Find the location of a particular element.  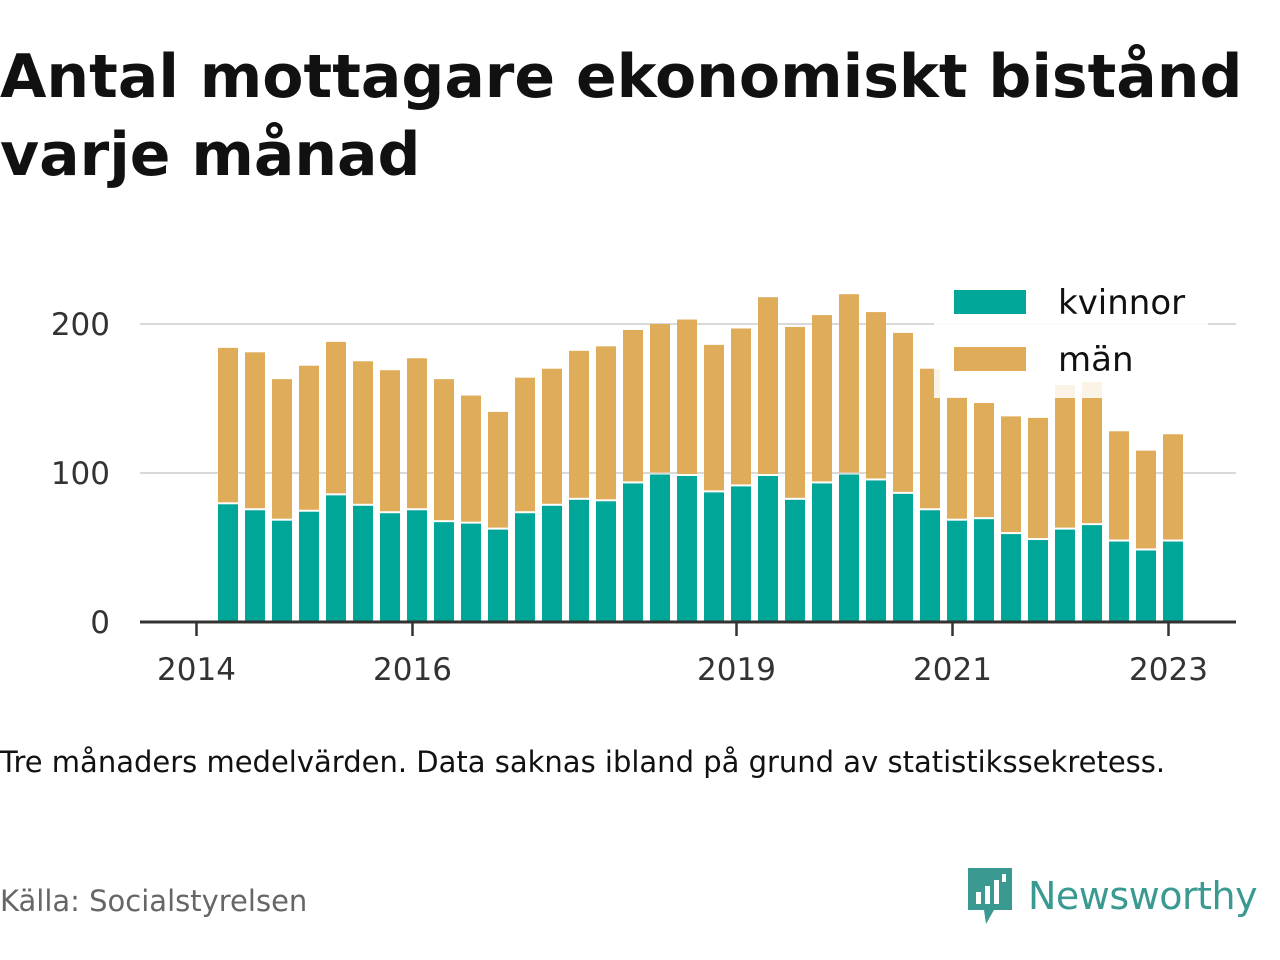

legend-label: kvinnor is located at coordinates (1121, 303).